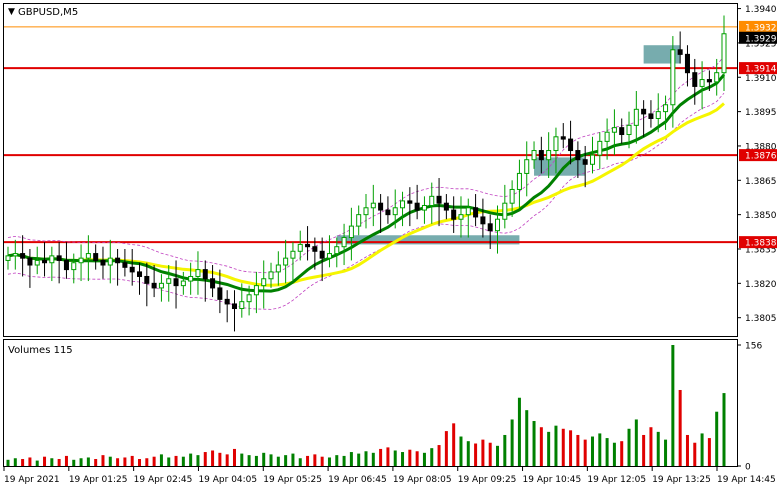  What do you see at coordinates (11, 12) in the screenshot?
I see `symbol-dropdown-icon: ▼` at bounding box center [11, 12].